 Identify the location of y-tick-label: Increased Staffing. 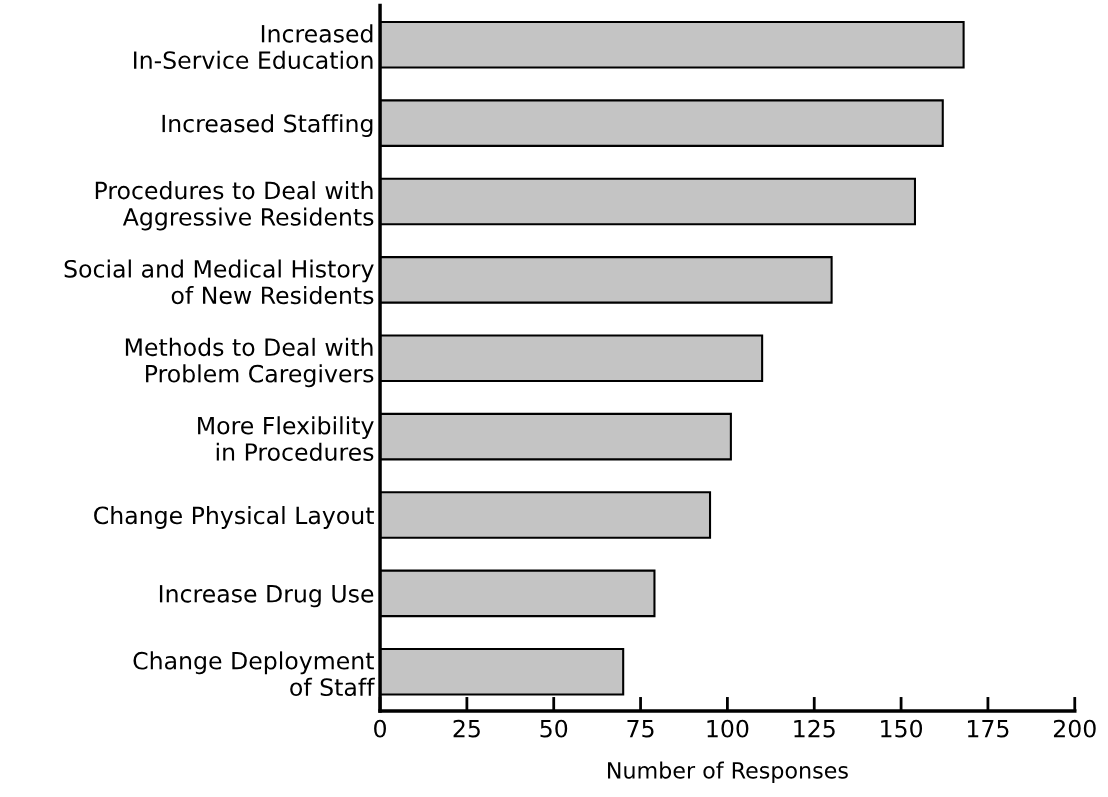
(267, 126).